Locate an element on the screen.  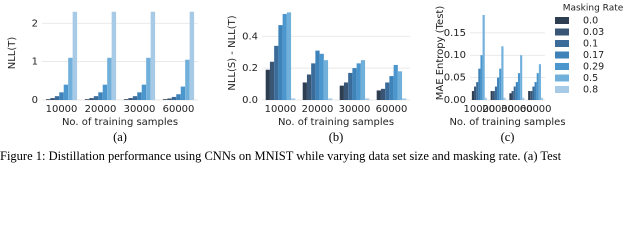
y-tick-label: 1 is located at coordinates (35, 62).